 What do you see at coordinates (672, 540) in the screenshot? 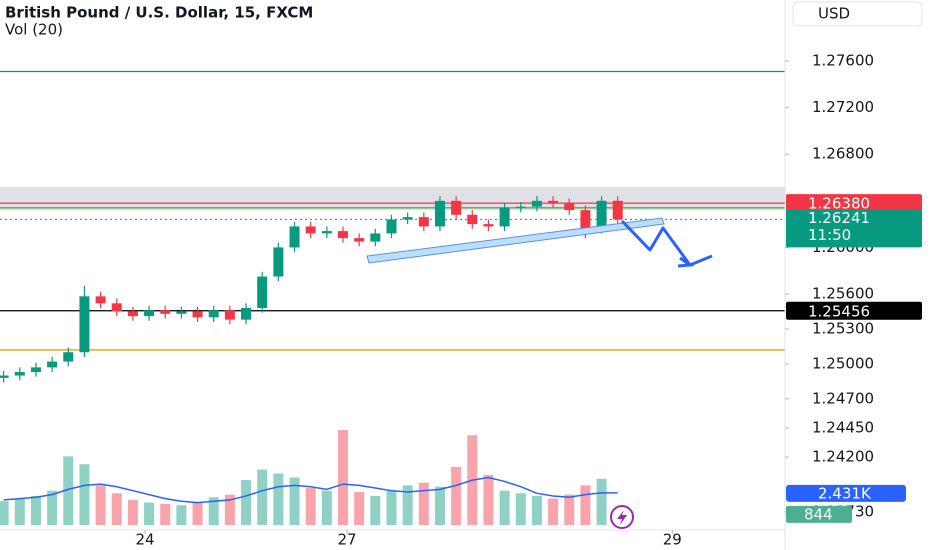
I see `x-tick-label: 29` at bounding box center [672, 540].